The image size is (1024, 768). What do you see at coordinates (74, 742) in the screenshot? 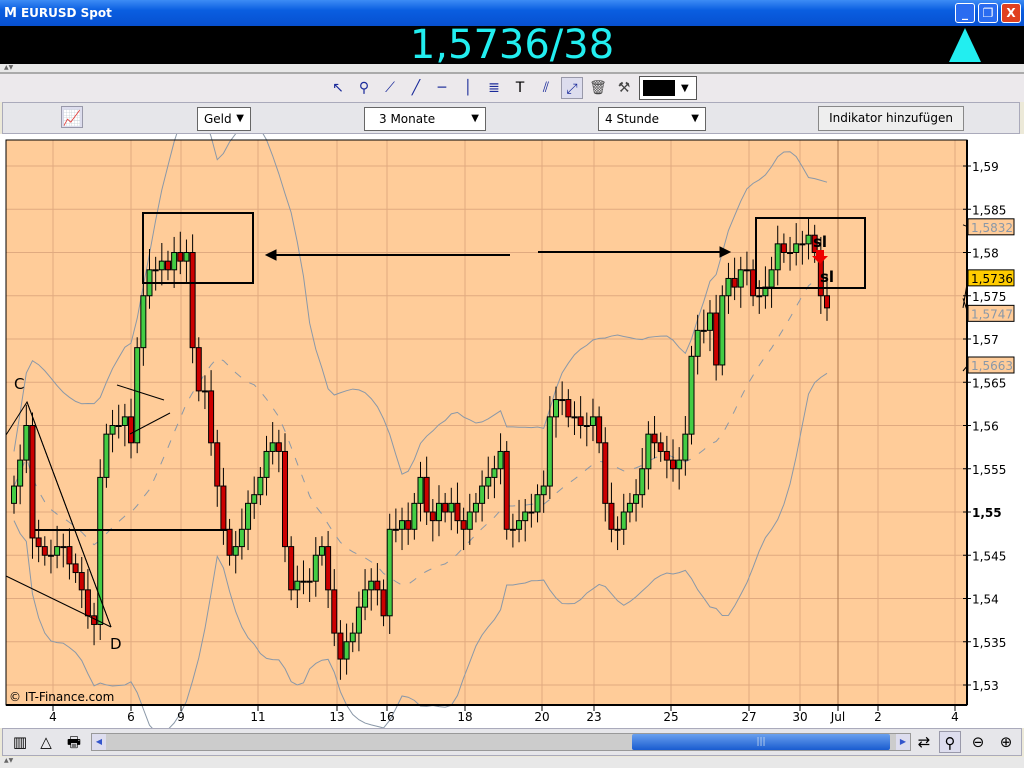
I see `print-icon: 🖶` at bounding box center [74, 742].